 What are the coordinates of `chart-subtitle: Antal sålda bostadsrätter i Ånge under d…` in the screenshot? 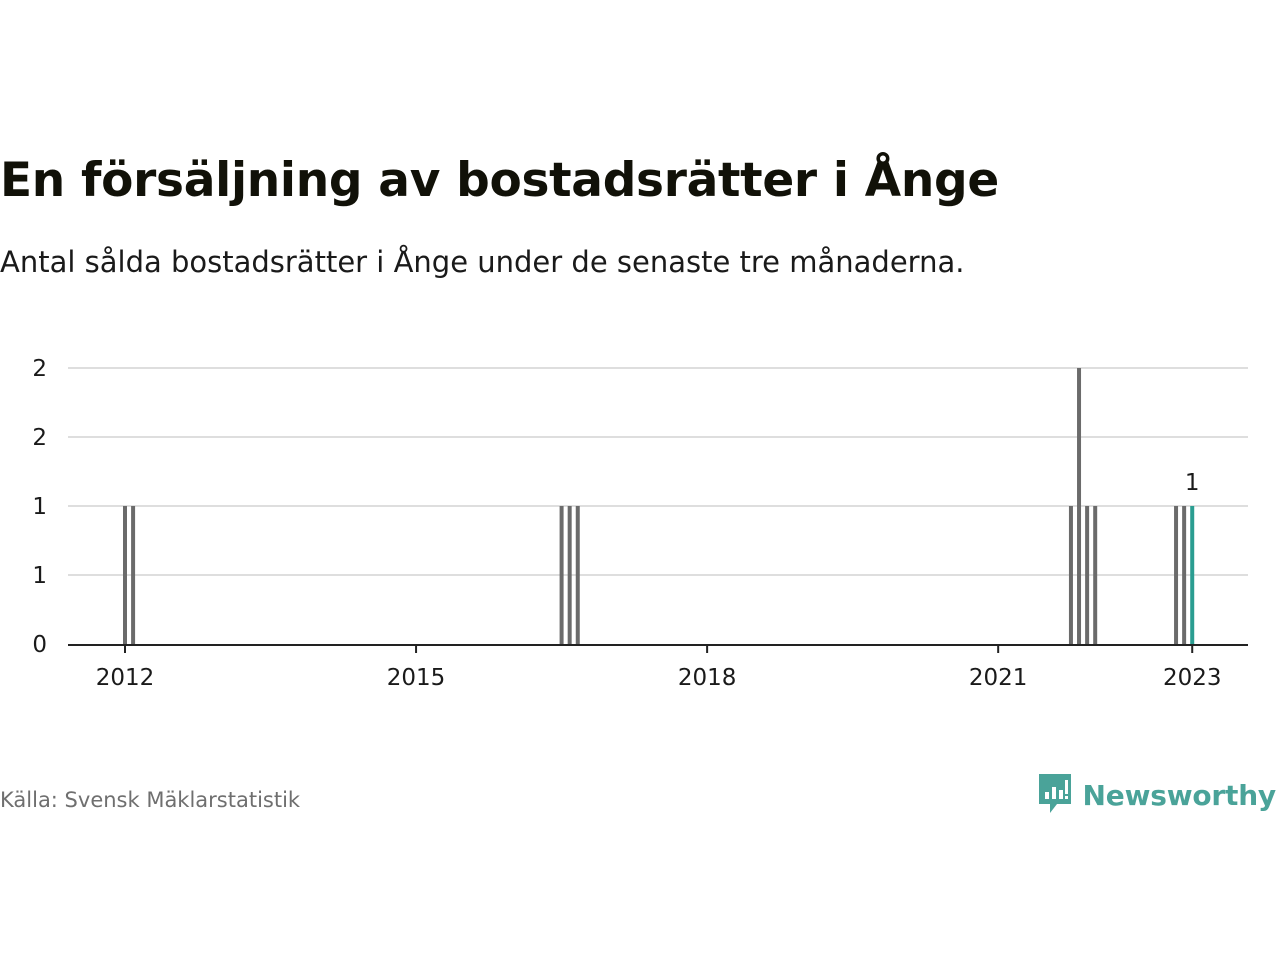 It's located at (482, 262).